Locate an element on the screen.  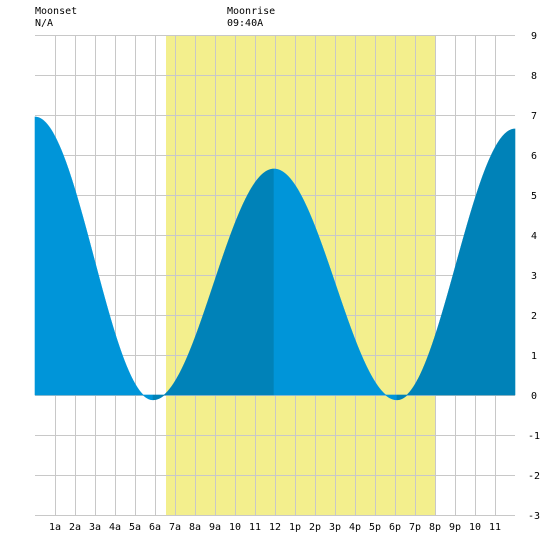
y-tick-label: 3 is located at coordinates (534, 276).